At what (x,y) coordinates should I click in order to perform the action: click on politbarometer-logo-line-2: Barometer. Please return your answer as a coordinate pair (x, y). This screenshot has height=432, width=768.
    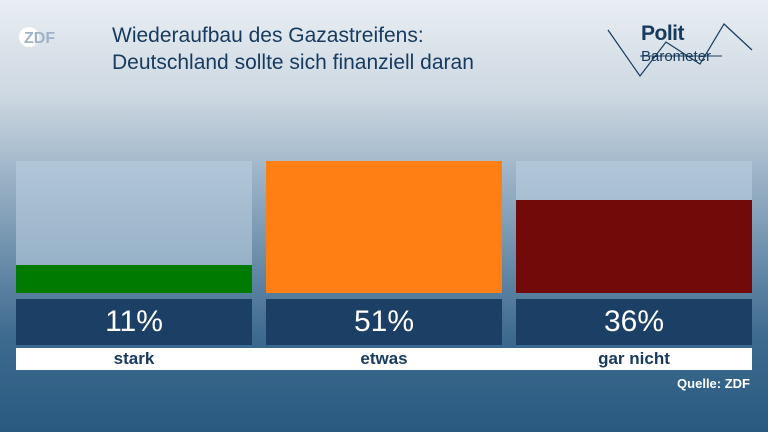
    Looking at the image, I should click on (676, 56).